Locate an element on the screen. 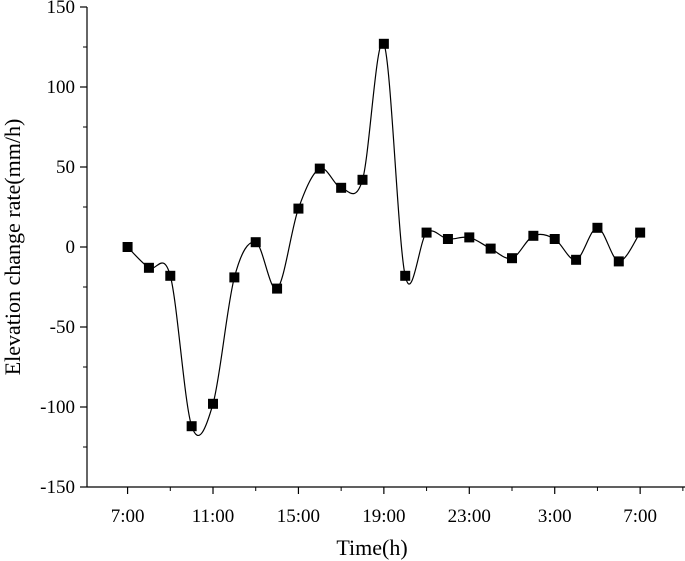  x-tick-label: 3:00 is located at coordinates (555, 516).